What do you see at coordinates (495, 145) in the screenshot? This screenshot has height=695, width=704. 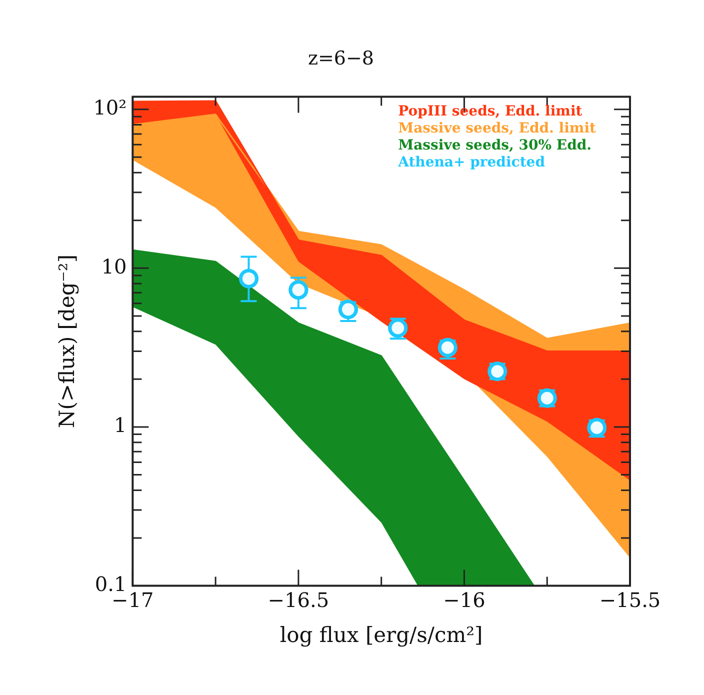 I see `text: Massive seeds, 30% Edd.` at bounding box center [495, 145].